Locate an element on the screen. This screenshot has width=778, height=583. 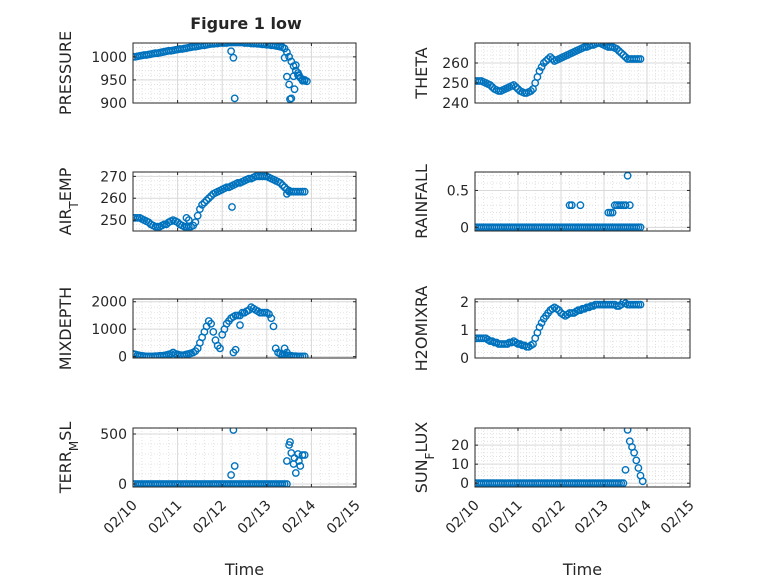
y-tick-label: 250 is located at coordinates (455, 84).